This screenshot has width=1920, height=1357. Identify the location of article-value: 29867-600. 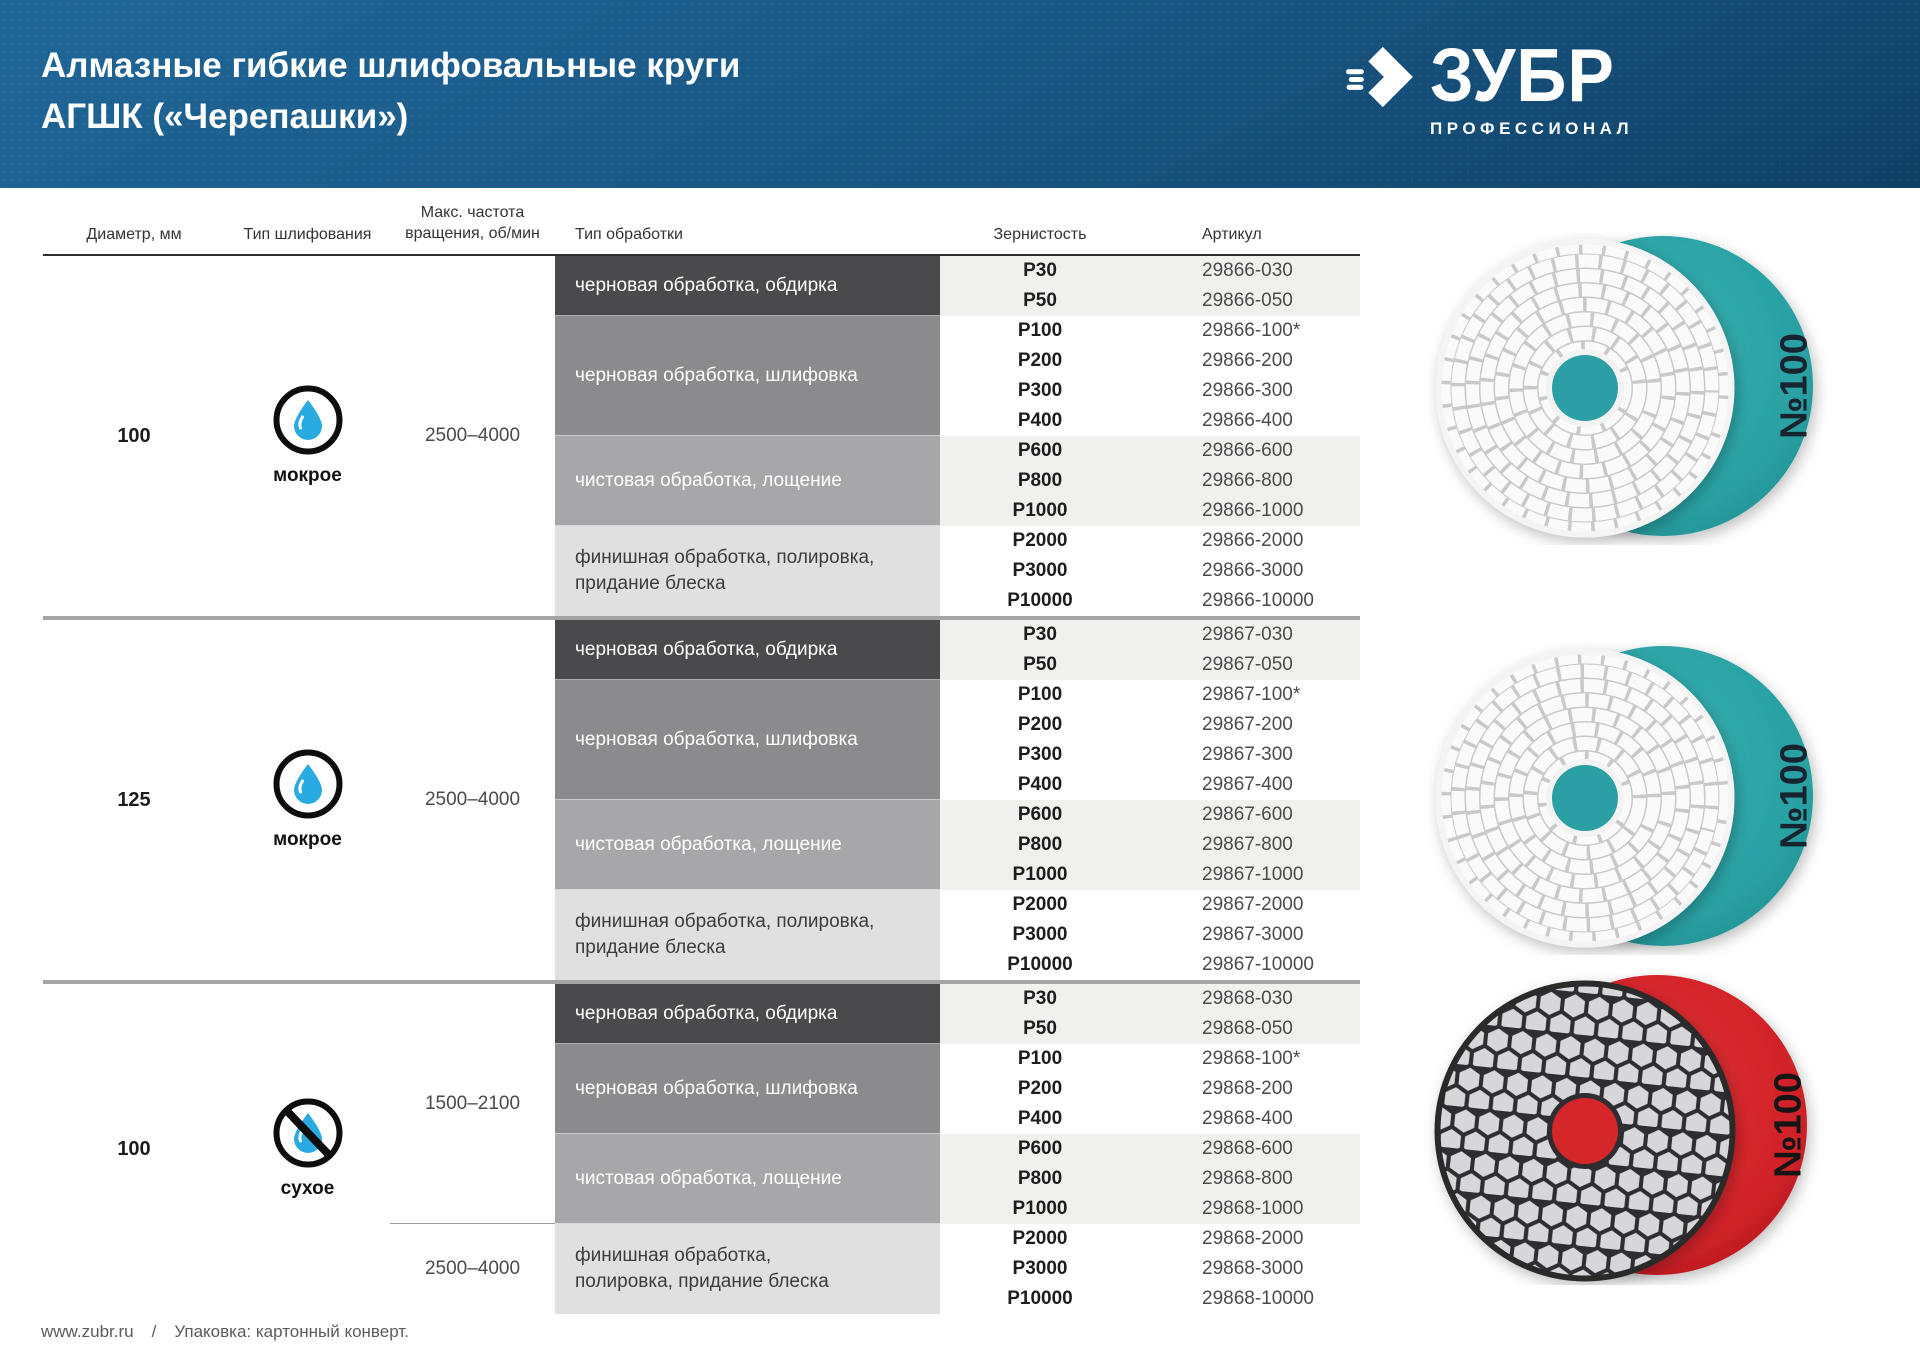
(1247, 814).